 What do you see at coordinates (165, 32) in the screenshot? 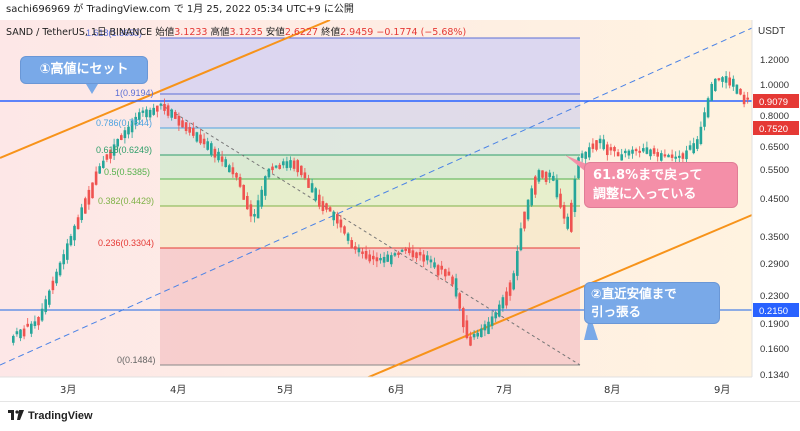
I see `open-label: 始値` at bounding box center [165, 32].